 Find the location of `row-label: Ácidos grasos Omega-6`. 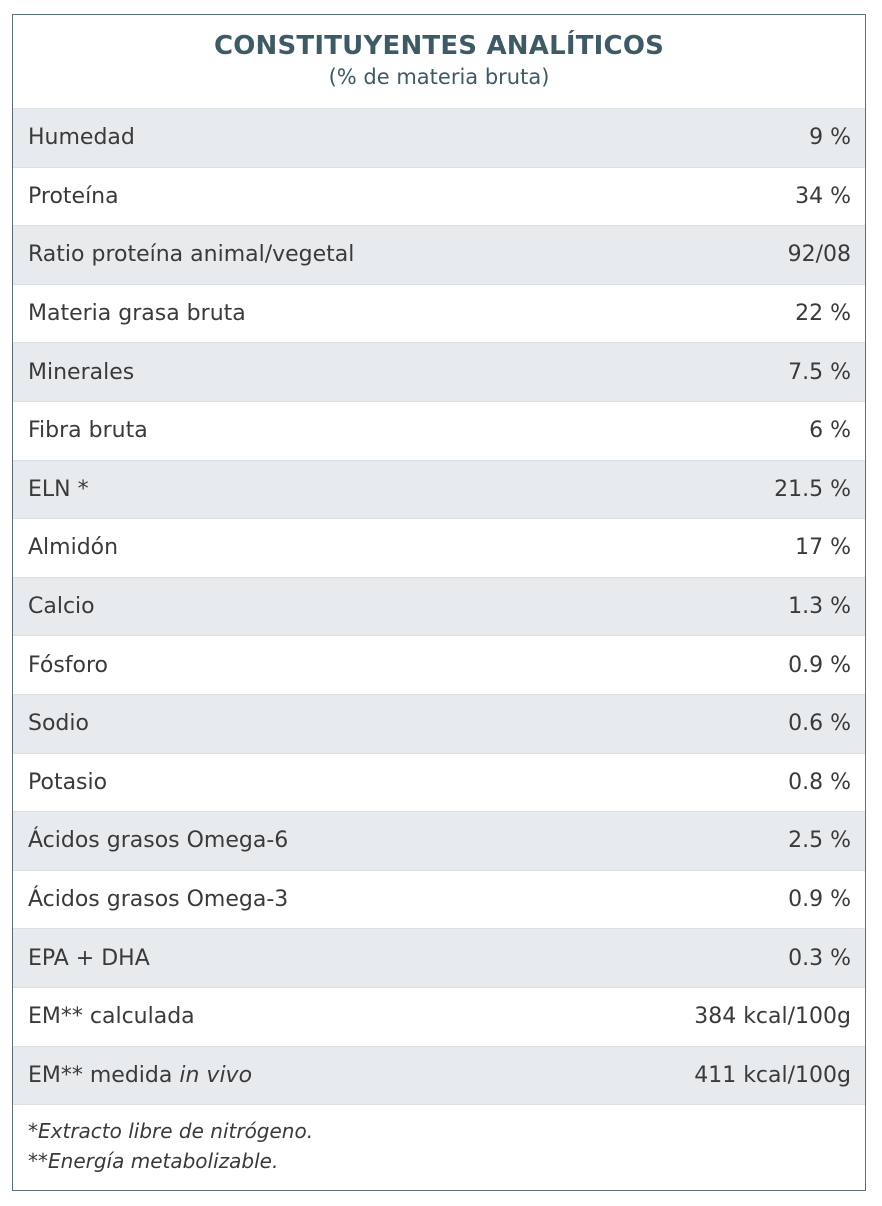

row-label: Ácidos grasos Omega-6 is located at coordinates (158, 841).